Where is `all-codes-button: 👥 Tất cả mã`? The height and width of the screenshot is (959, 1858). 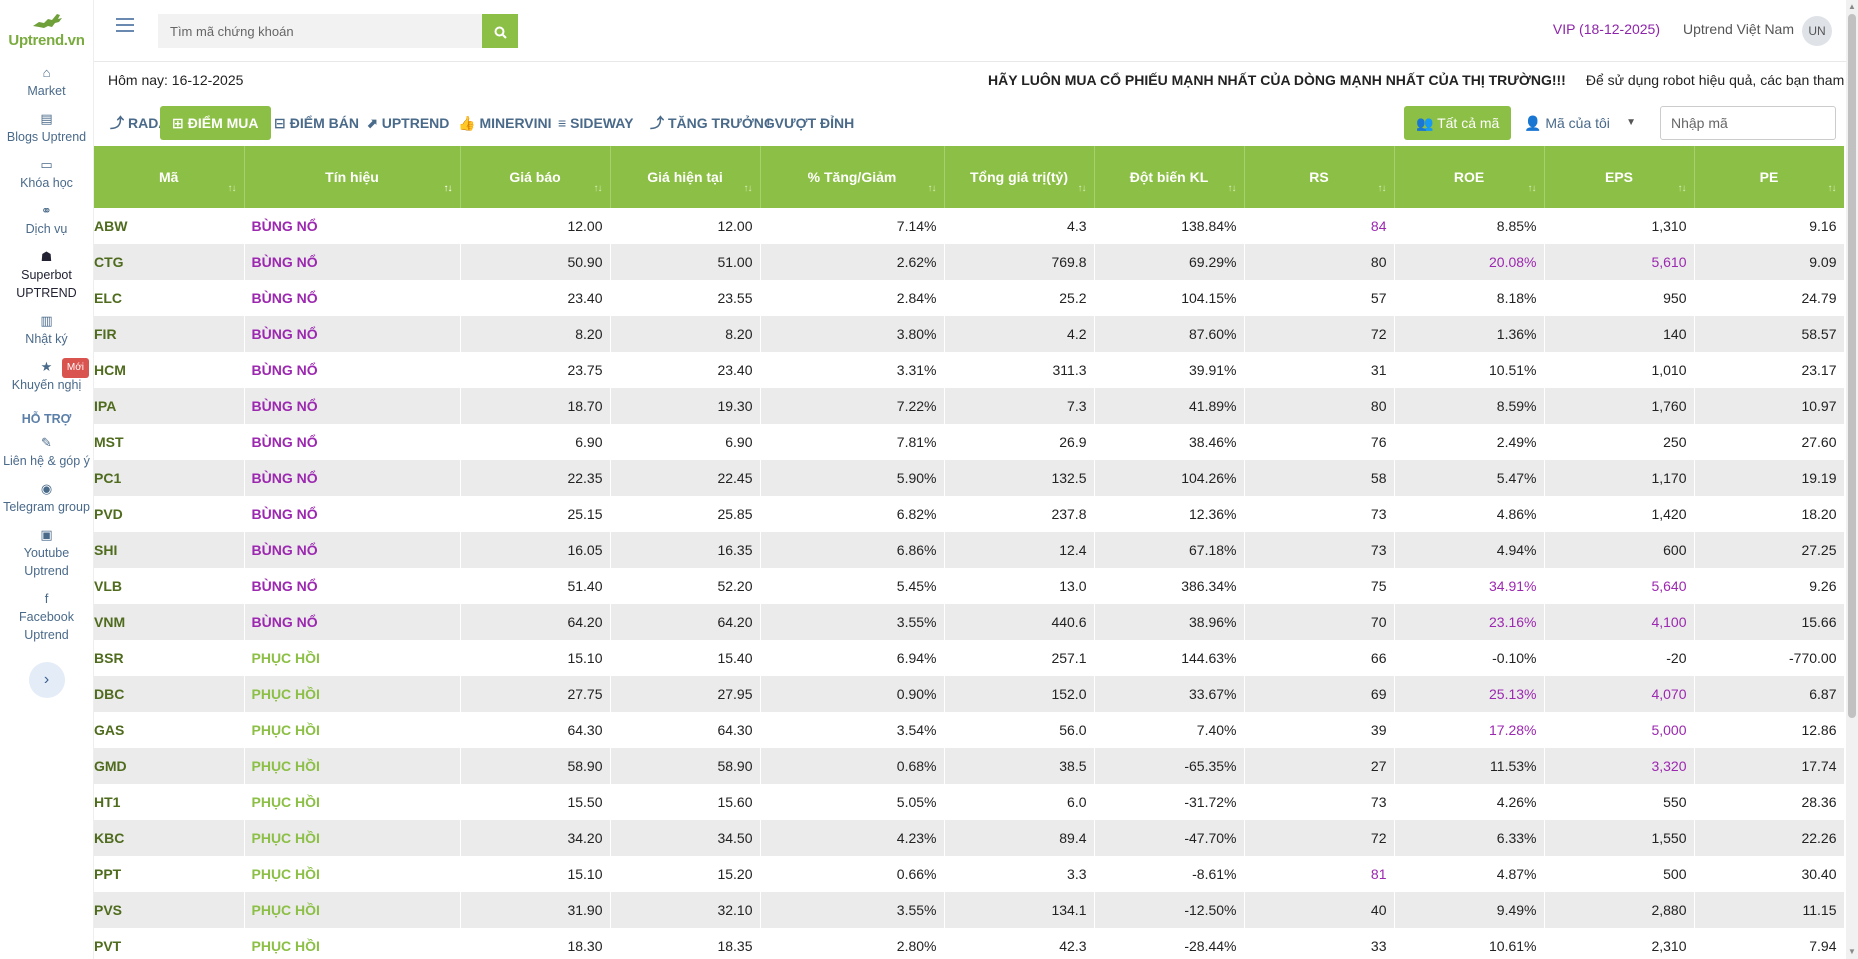
all-codes-button: 👥 Tất cả mã is located at coordinates (1458, 123).